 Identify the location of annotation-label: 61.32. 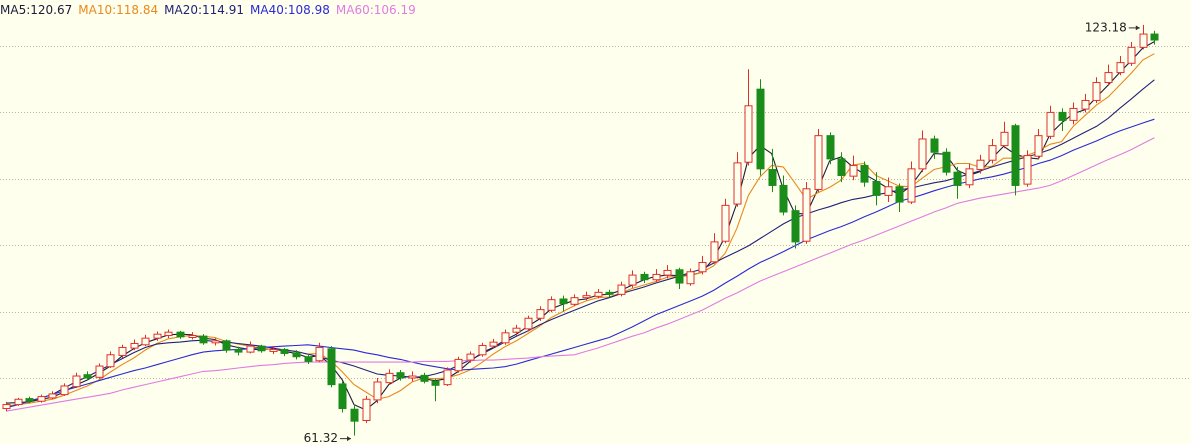
(321, 437).